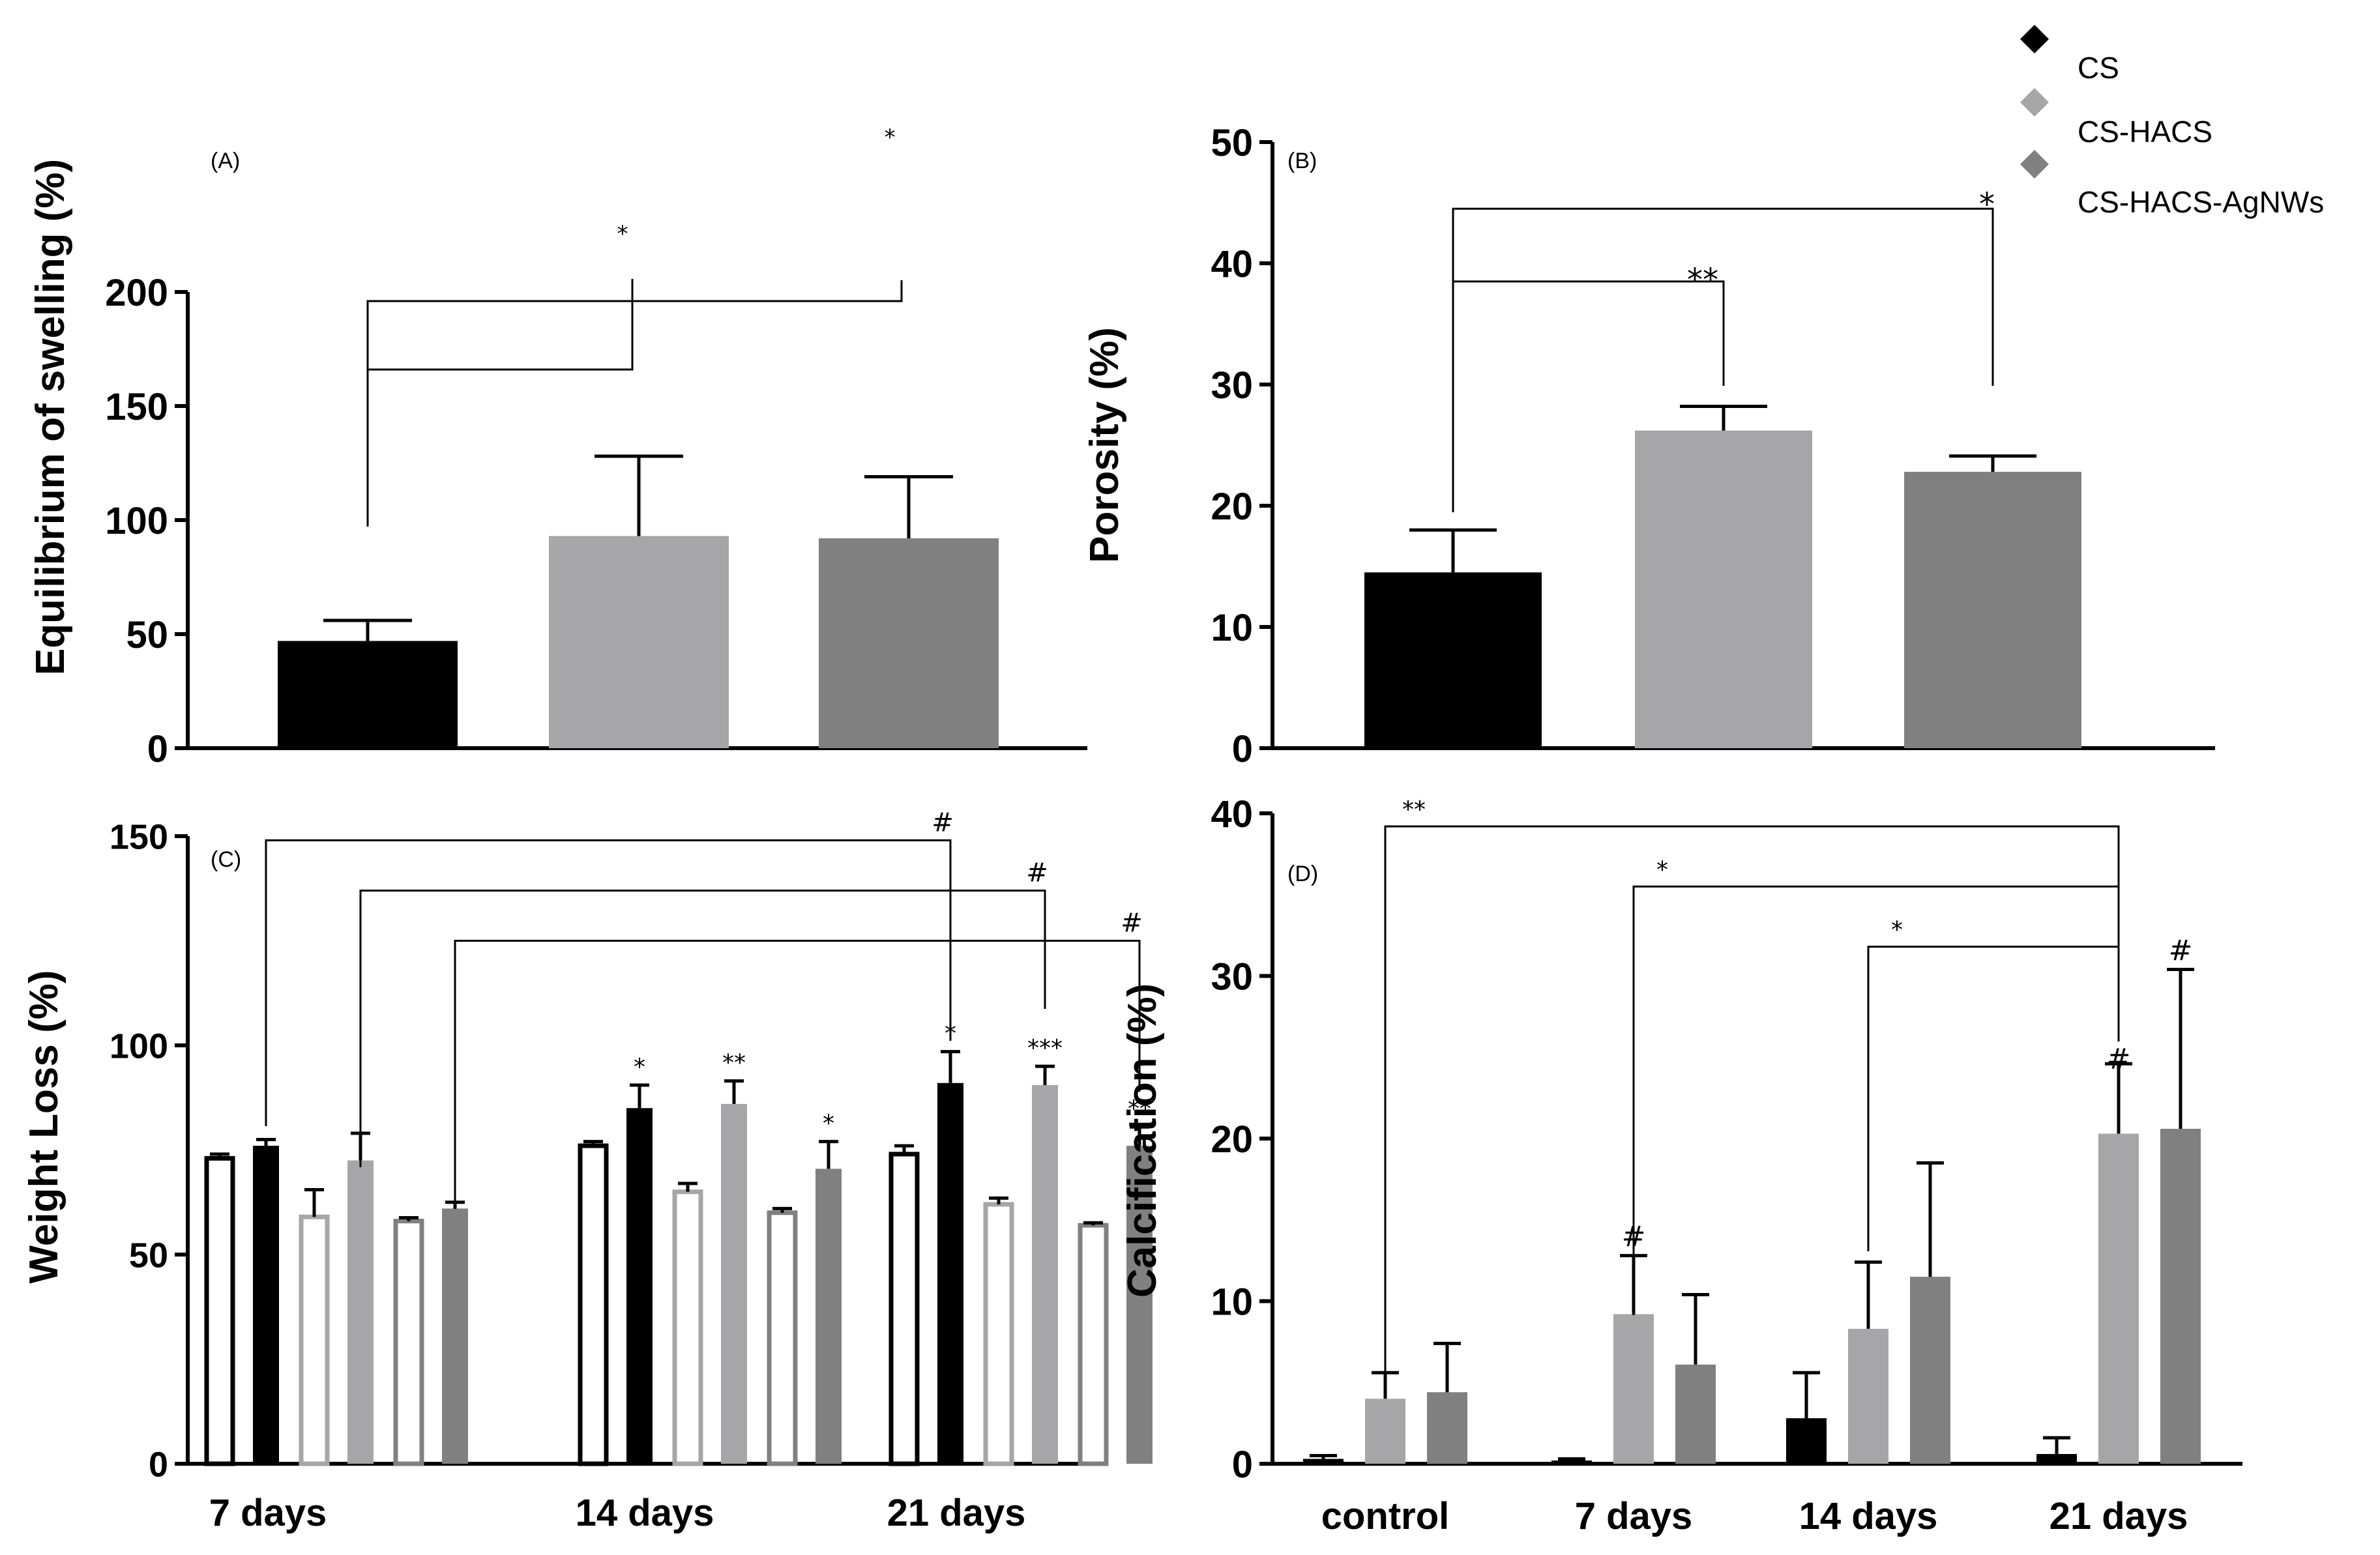 The image size is (2380, 1555). I want to click on y-tick-labels: 0 10 20 30 40 50, so click(1232, 446).